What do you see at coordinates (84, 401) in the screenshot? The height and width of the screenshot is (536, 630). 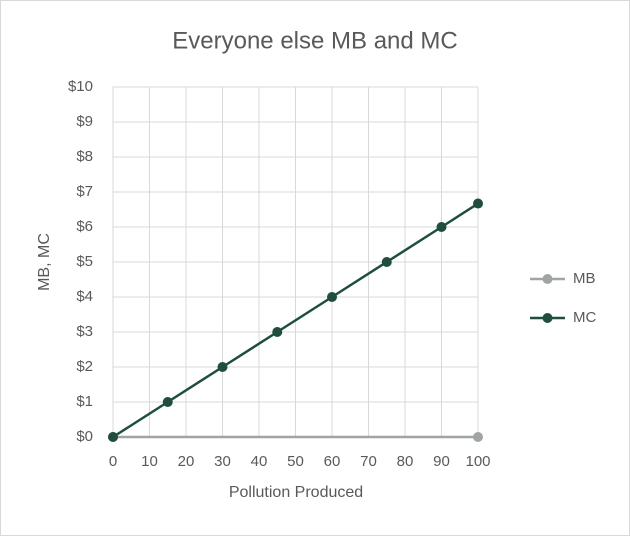 I see `y-tick-label: $1` at bounding box center [84, 401].